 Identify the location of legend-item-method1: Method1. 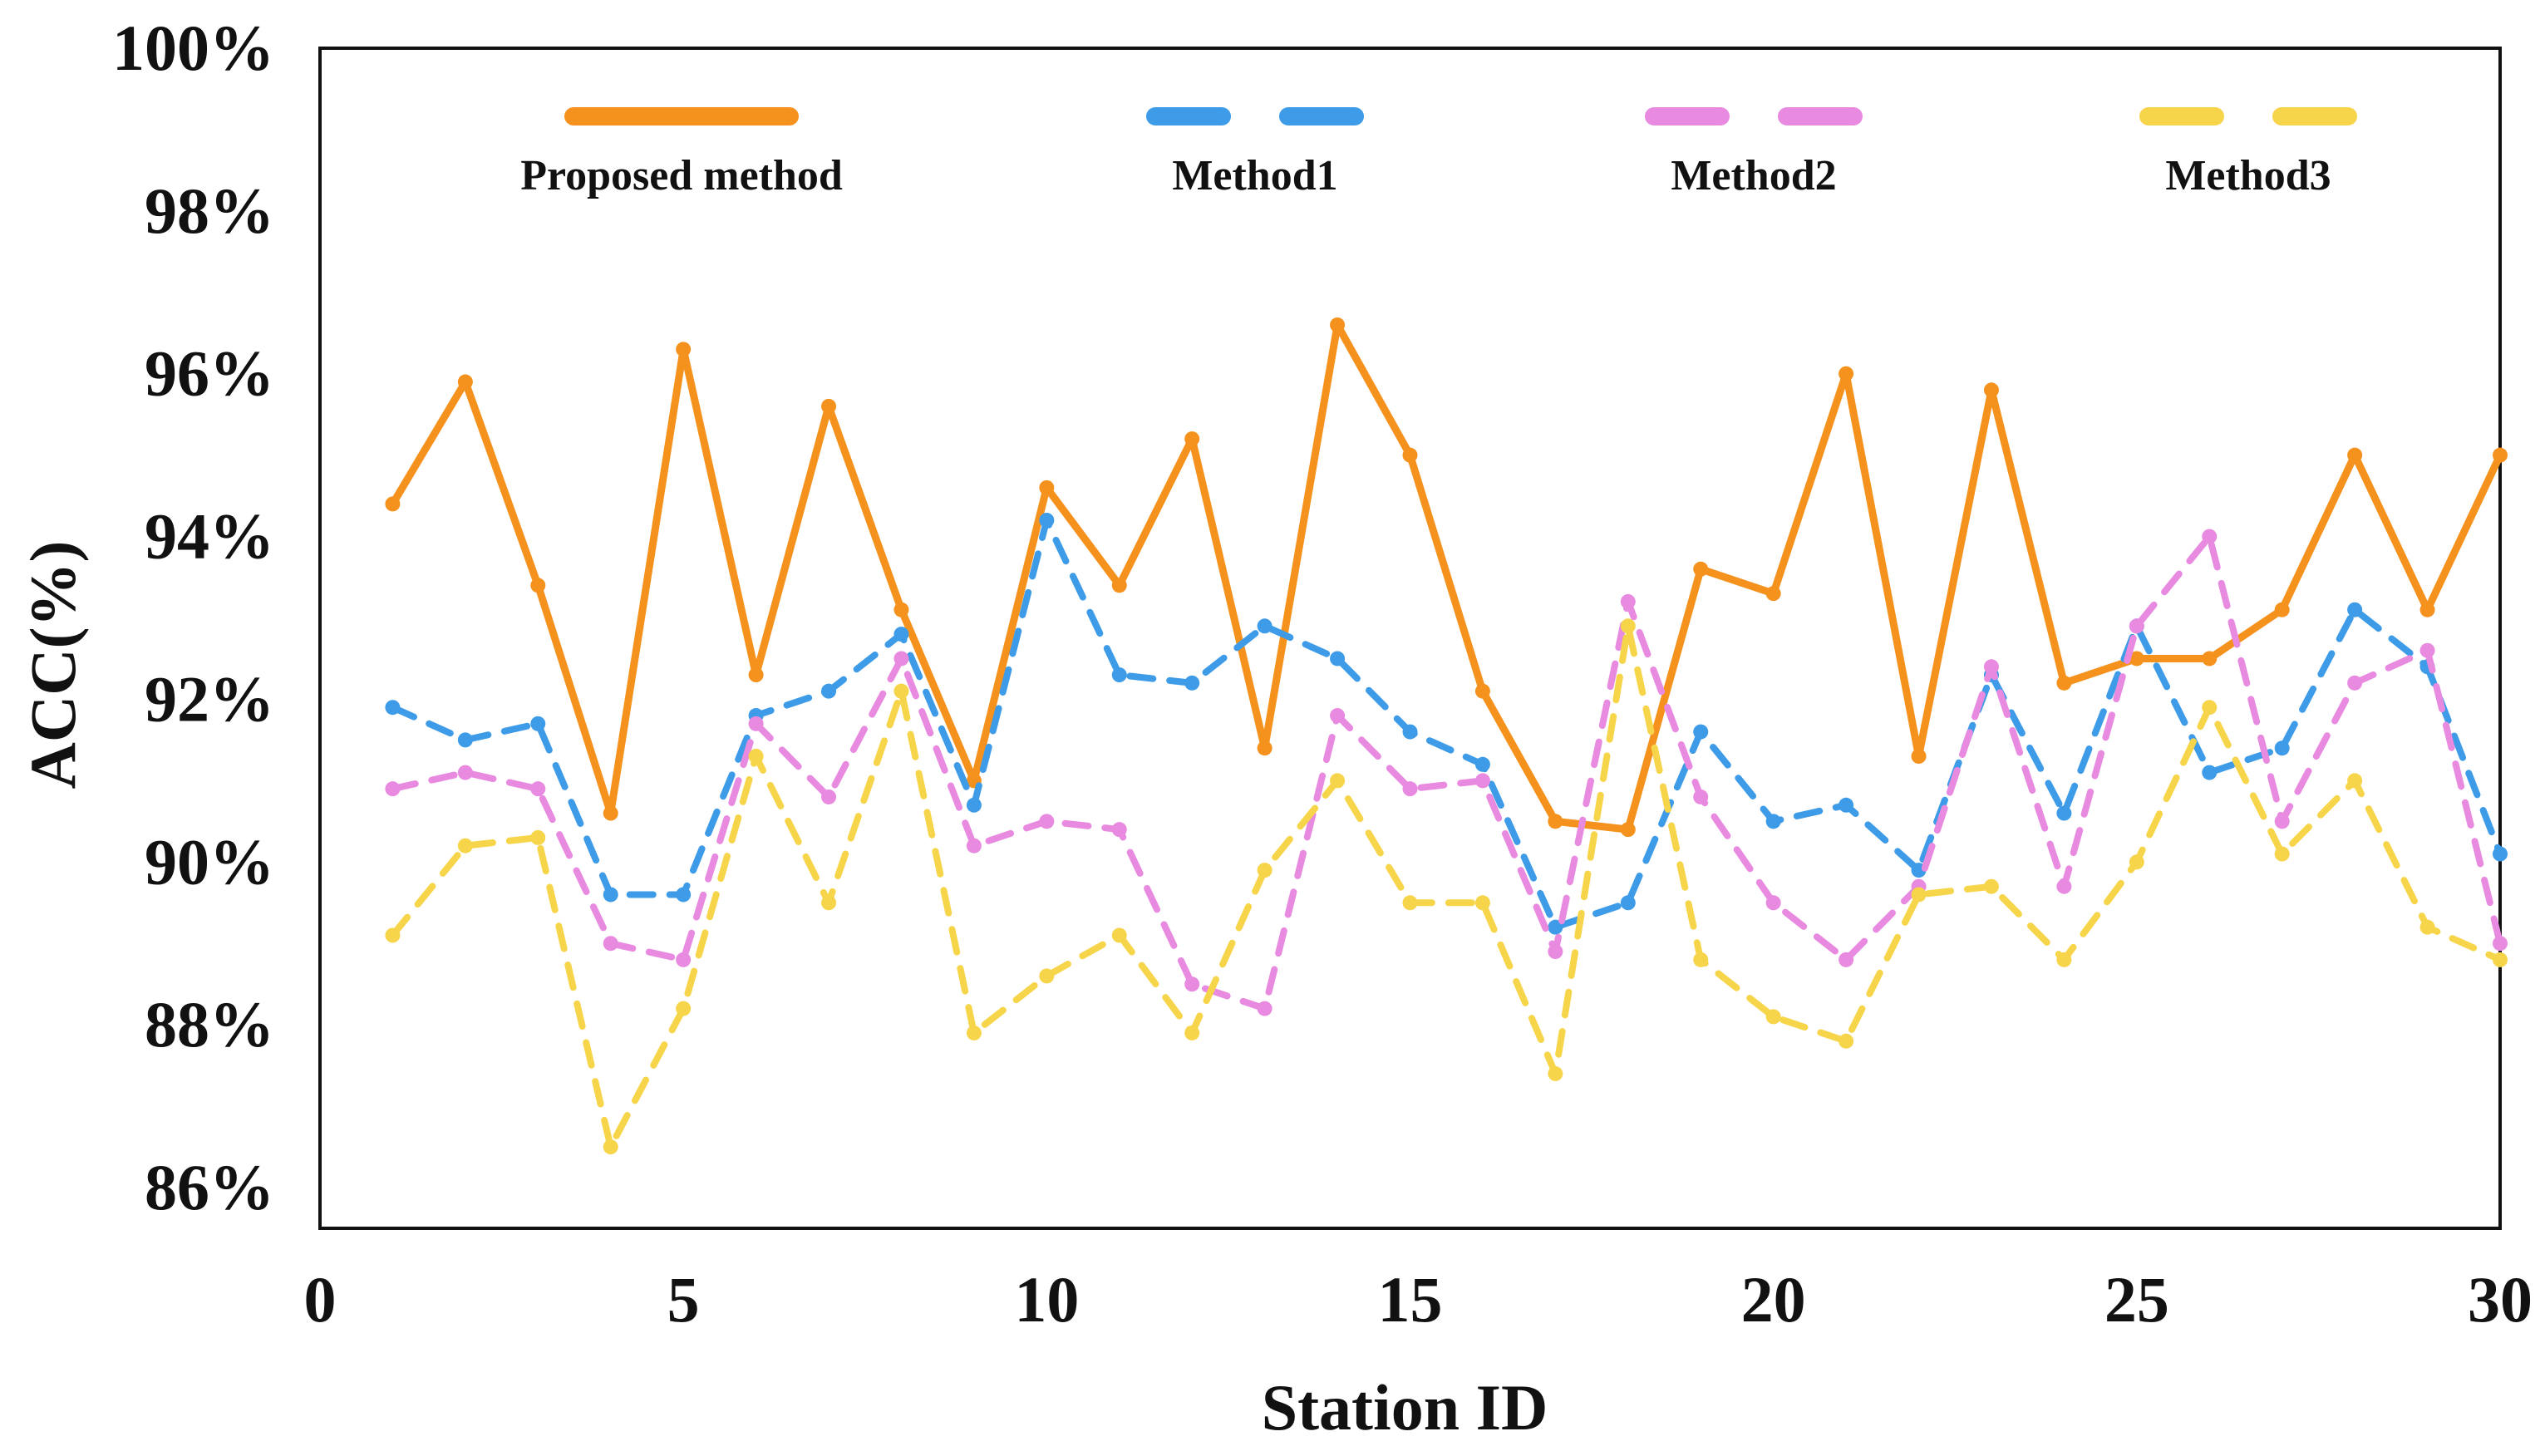
(1255, 153).